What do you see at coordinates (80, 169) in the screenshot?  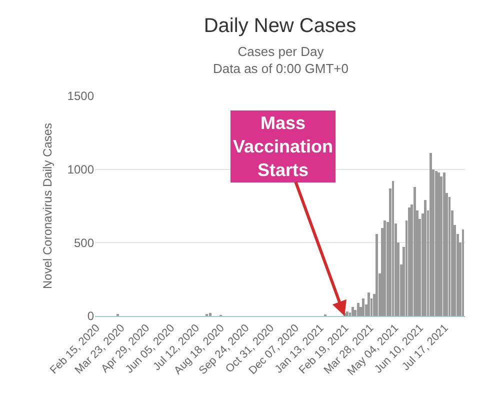 I see `y-tick-label: 1000` at bounding box center [80, 169].